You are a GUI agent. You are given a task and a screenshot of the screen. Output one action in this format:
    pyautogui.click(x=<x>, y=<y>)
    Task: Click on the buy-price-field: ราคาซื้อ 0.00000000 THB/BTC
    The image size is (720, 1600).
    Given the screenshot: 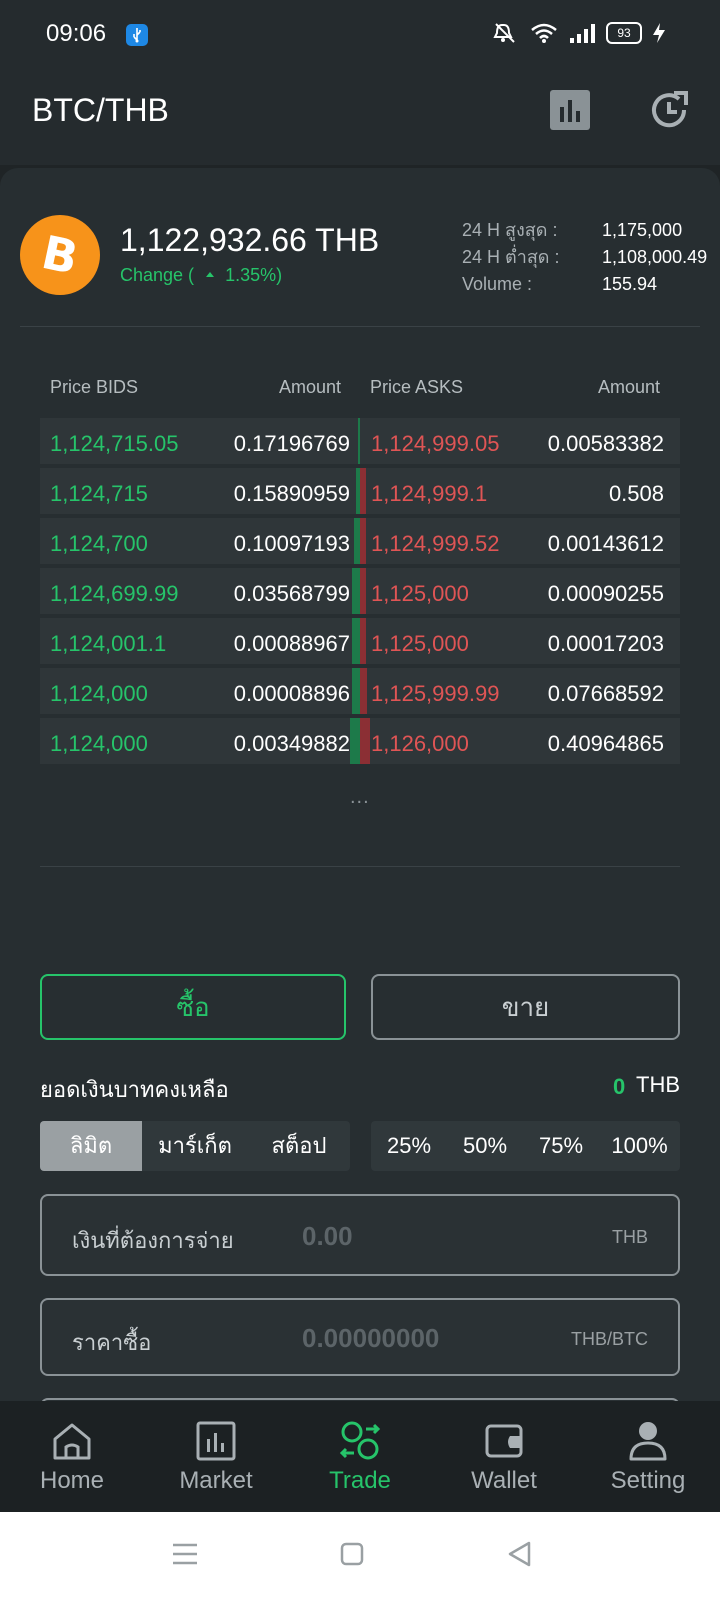 What is the action you would take?
    pyautogui.click(x=360, y=1337)
    